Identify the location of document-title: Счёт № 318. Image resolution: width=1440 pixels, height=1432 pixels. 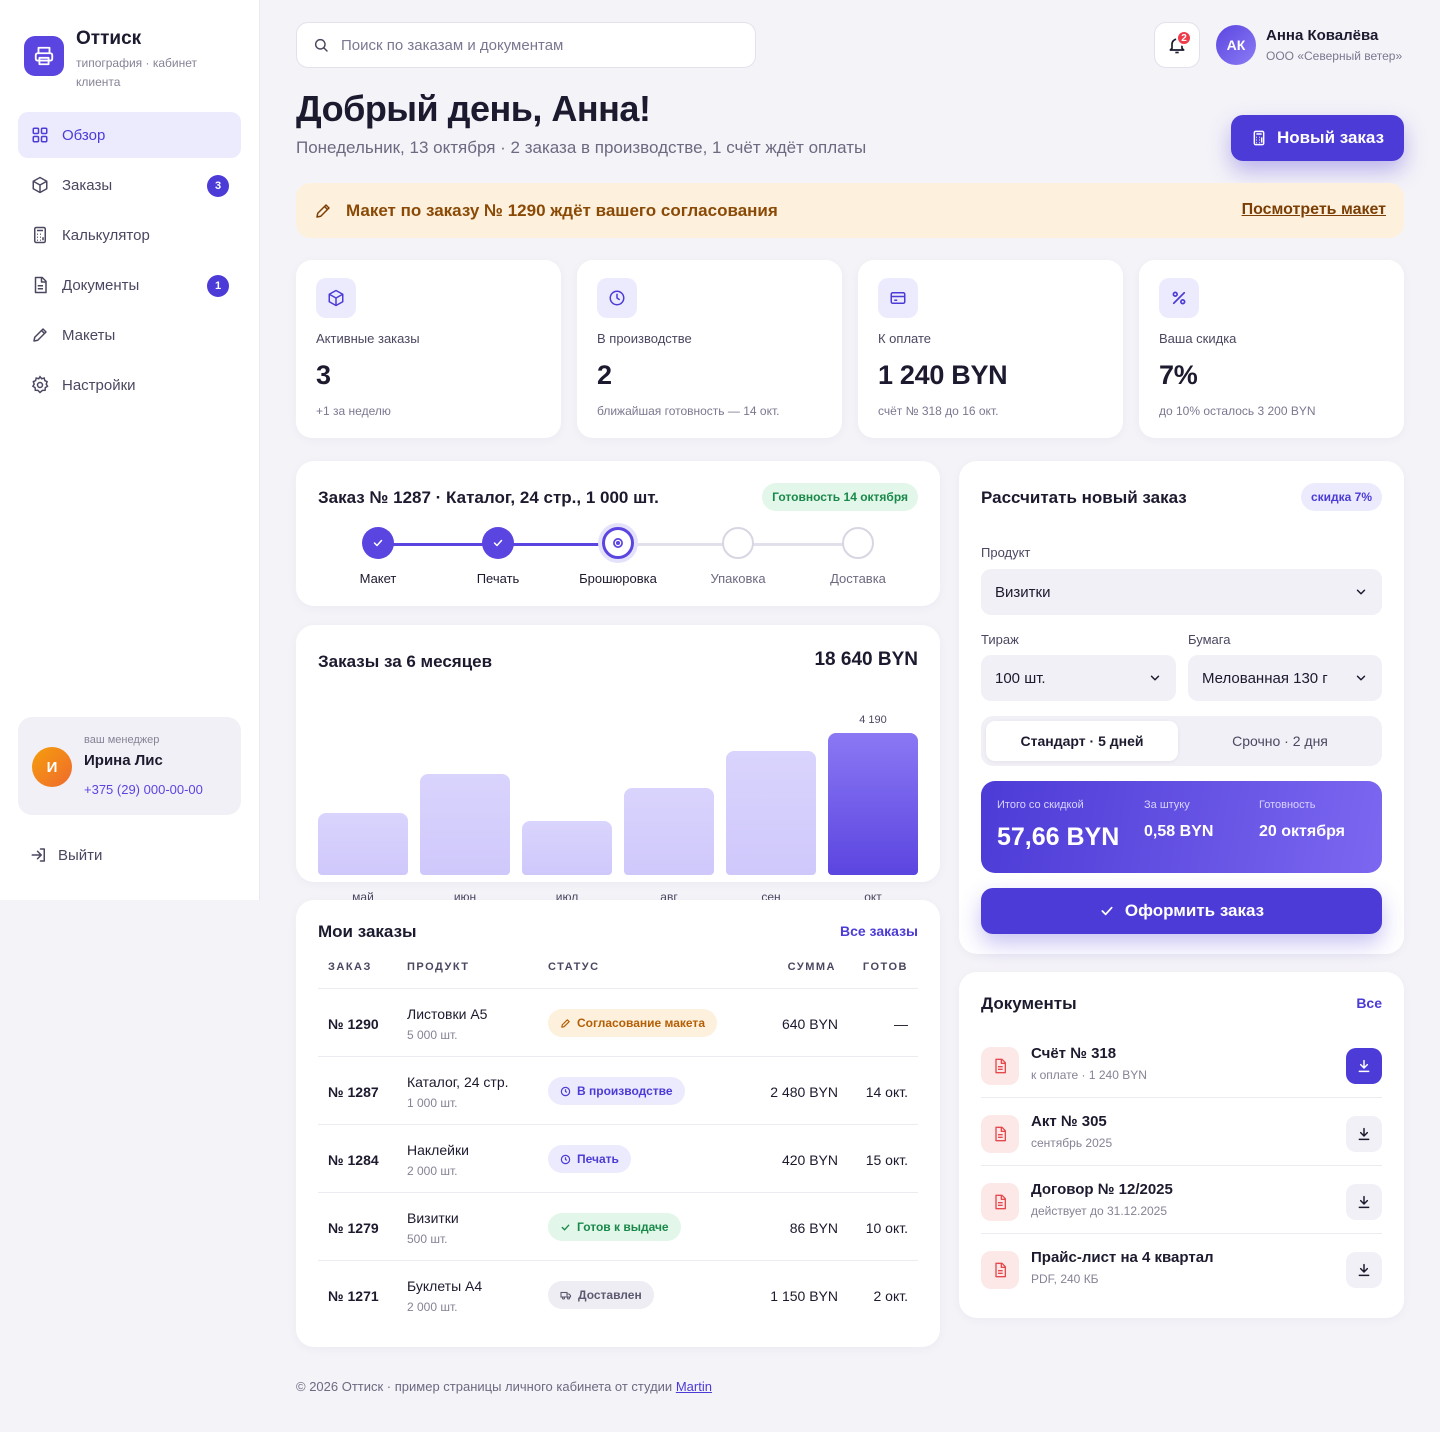
(1074, 1053).